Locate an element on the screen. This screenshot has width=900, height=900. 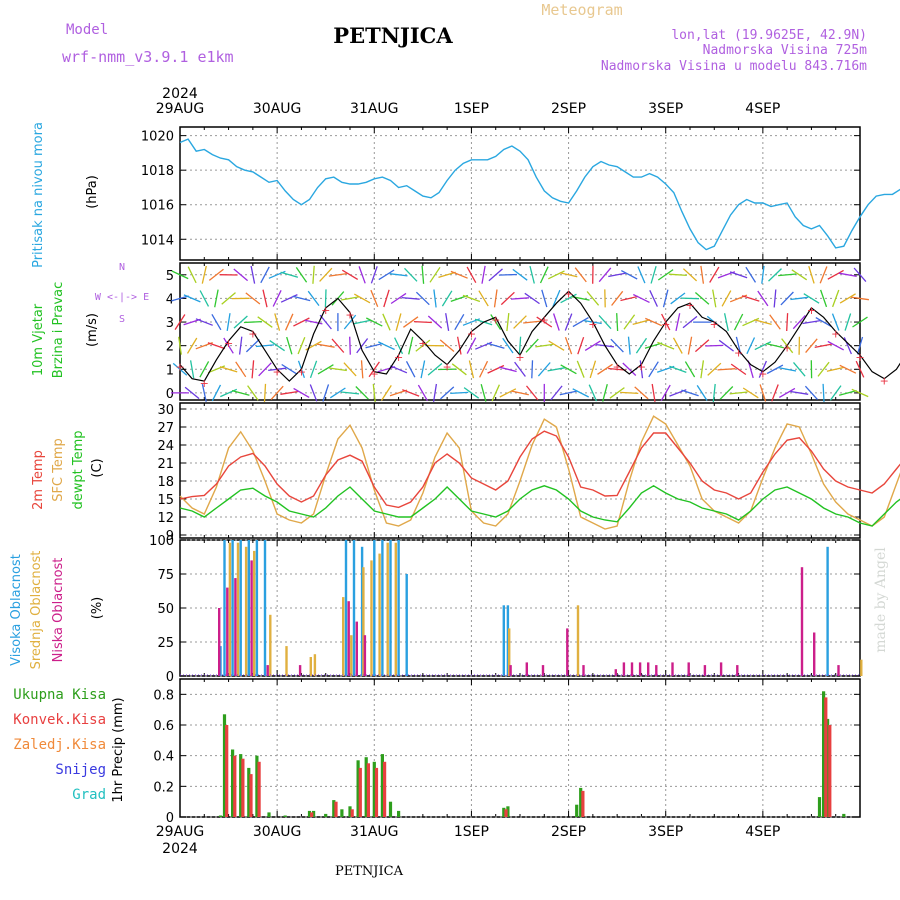
ukupna-label: Ukupna Kisa is located at coordinates (59, 695).